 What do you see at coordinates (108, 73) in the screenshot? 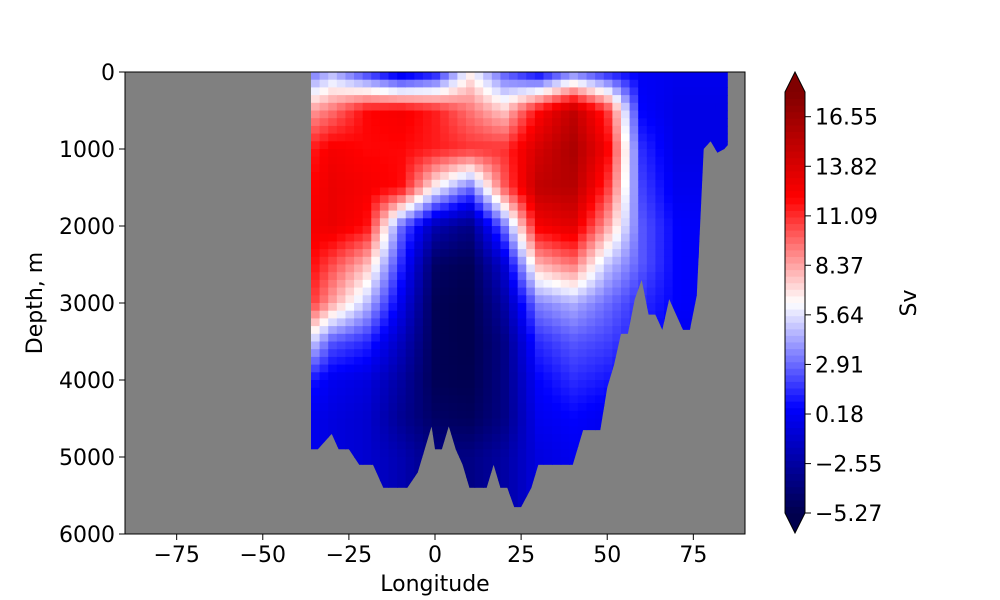
I see `y-tick-label: 0` at bounding box center [108, 73].